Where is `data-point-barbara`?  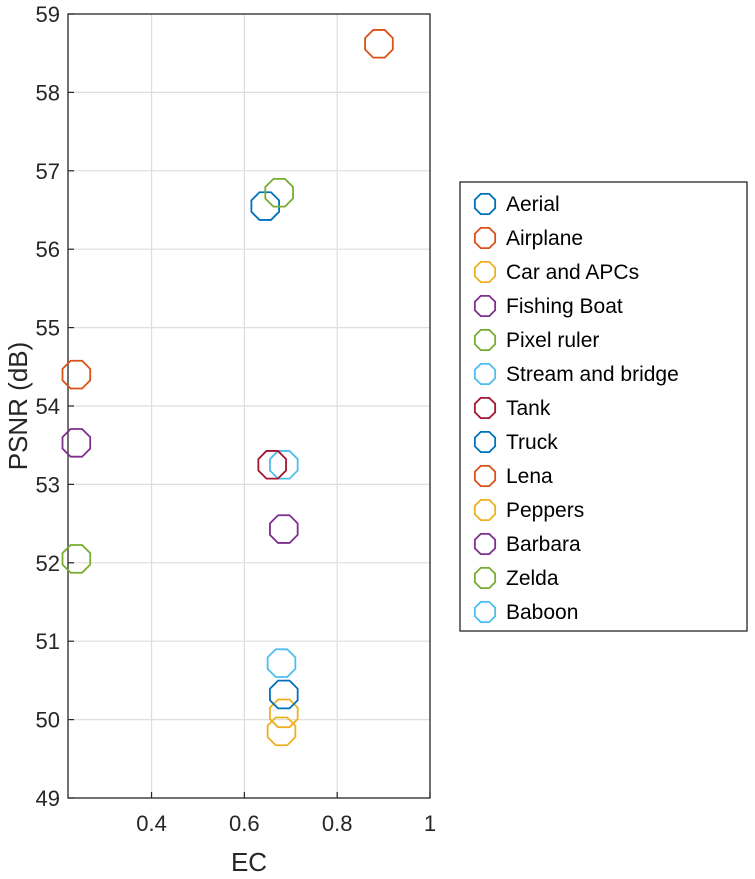 data-point-barbara is located at coordinates (76, 443).